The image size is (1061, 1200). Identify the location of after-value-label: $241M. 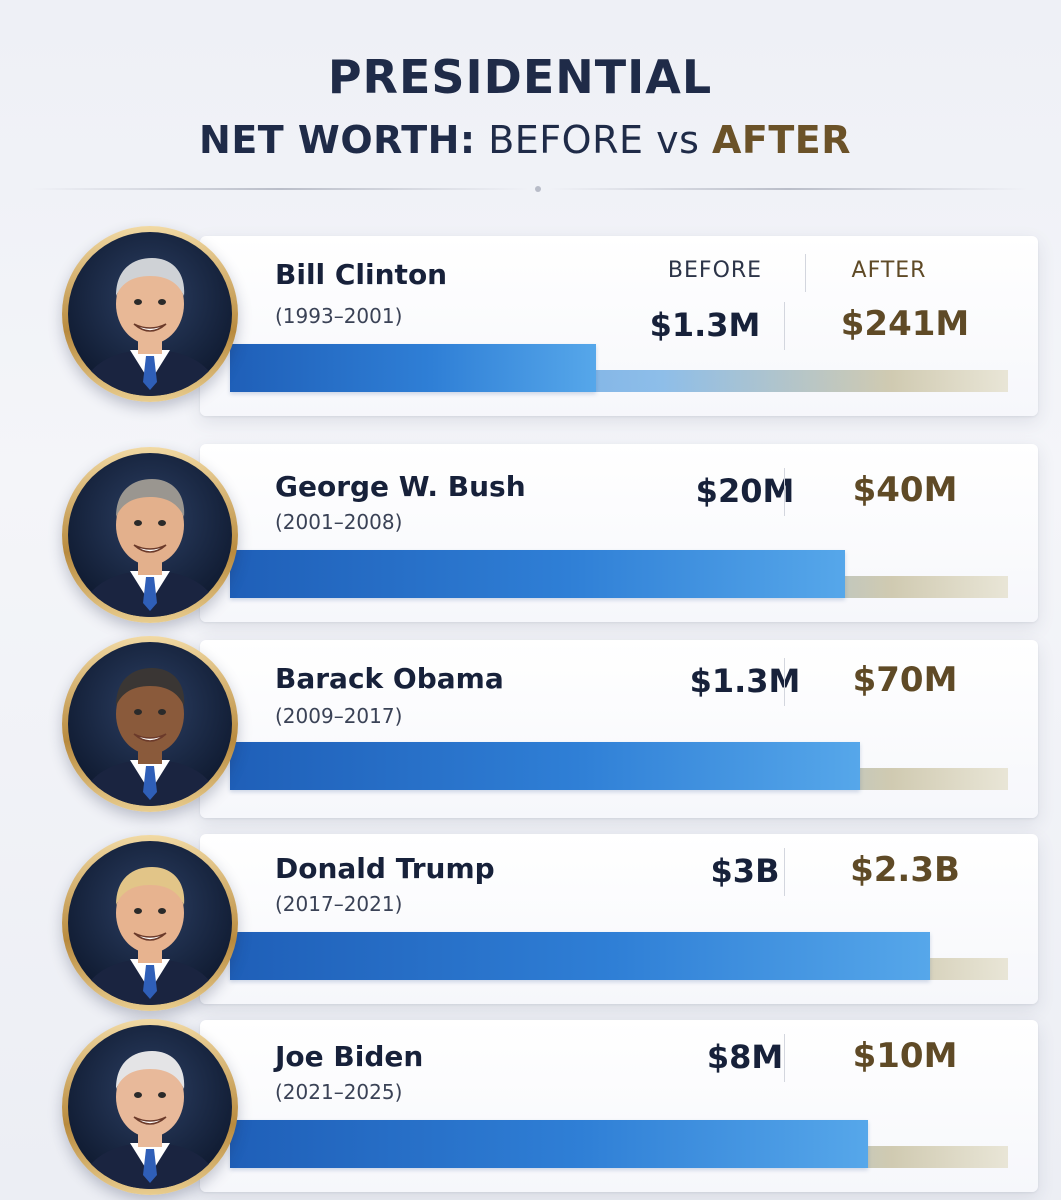
(905, 324).